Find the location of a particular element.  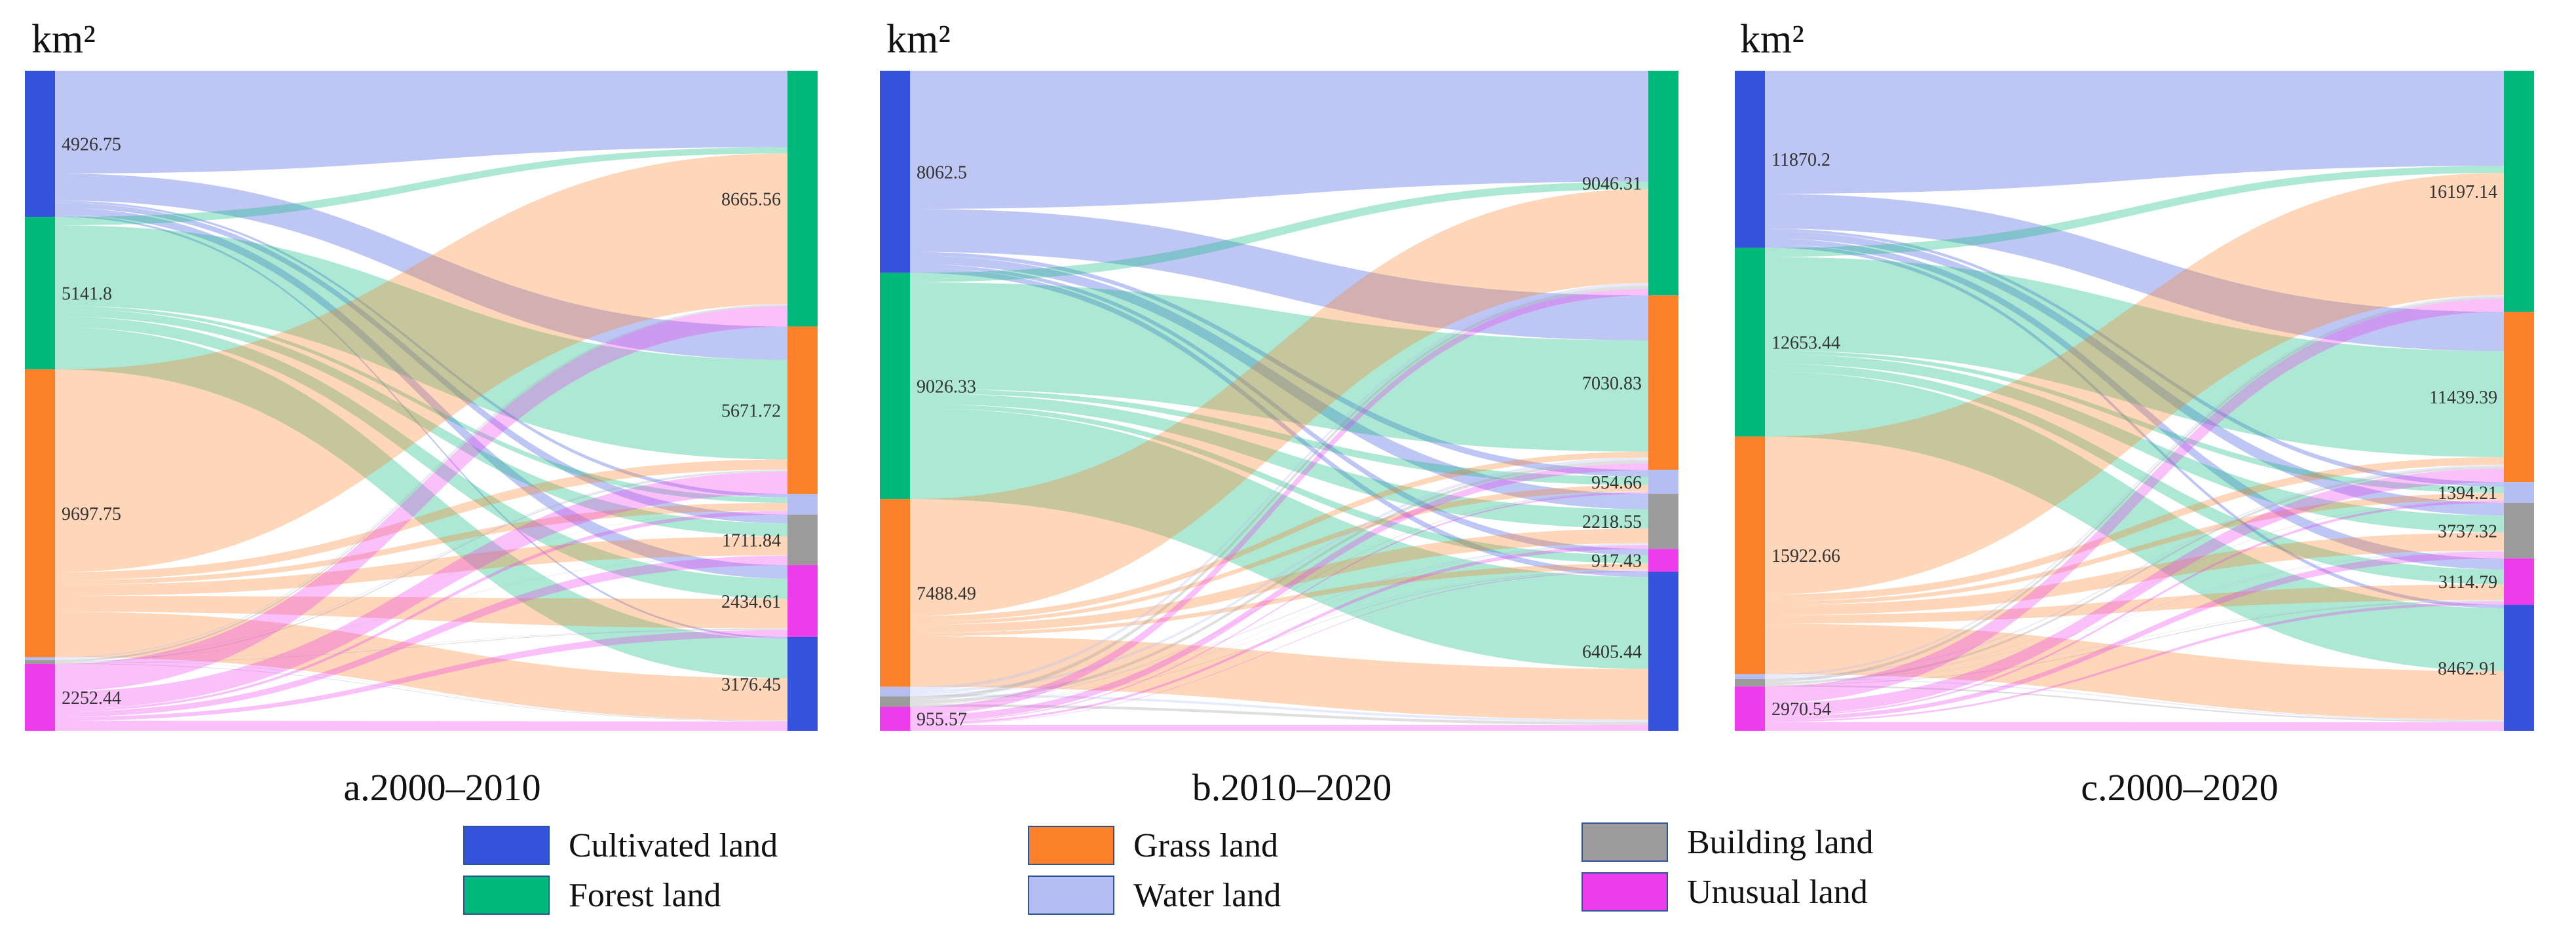

source-node-grass is located at coordinates (895, 593).